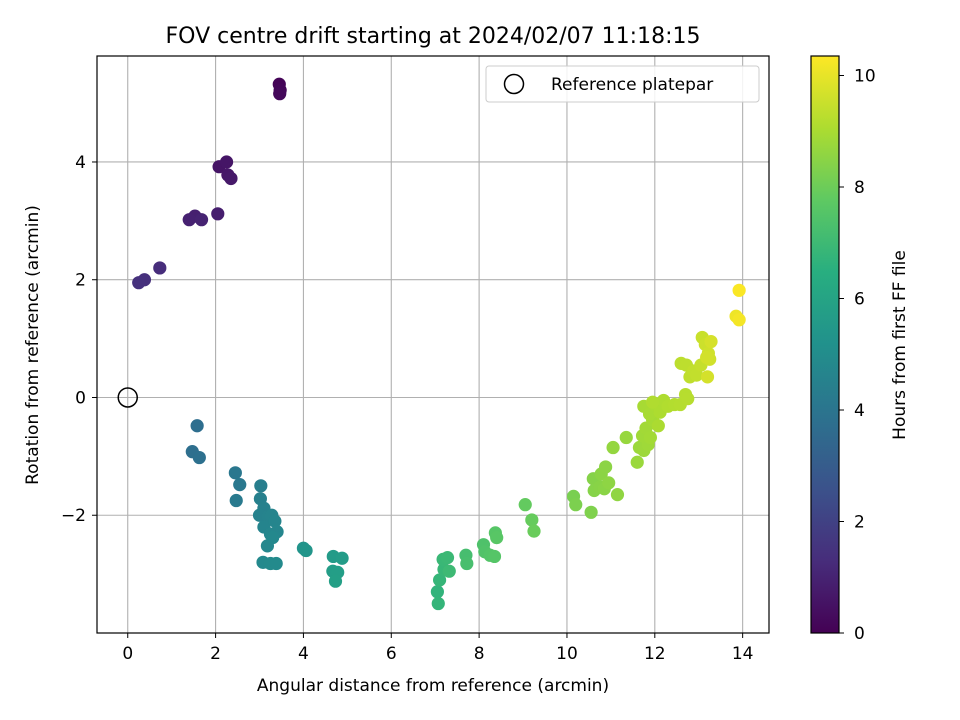  What do you see at coordinates (825, 344) in the screenshot?
I see `colorbar-gradient` at bounding box center [825, 344].